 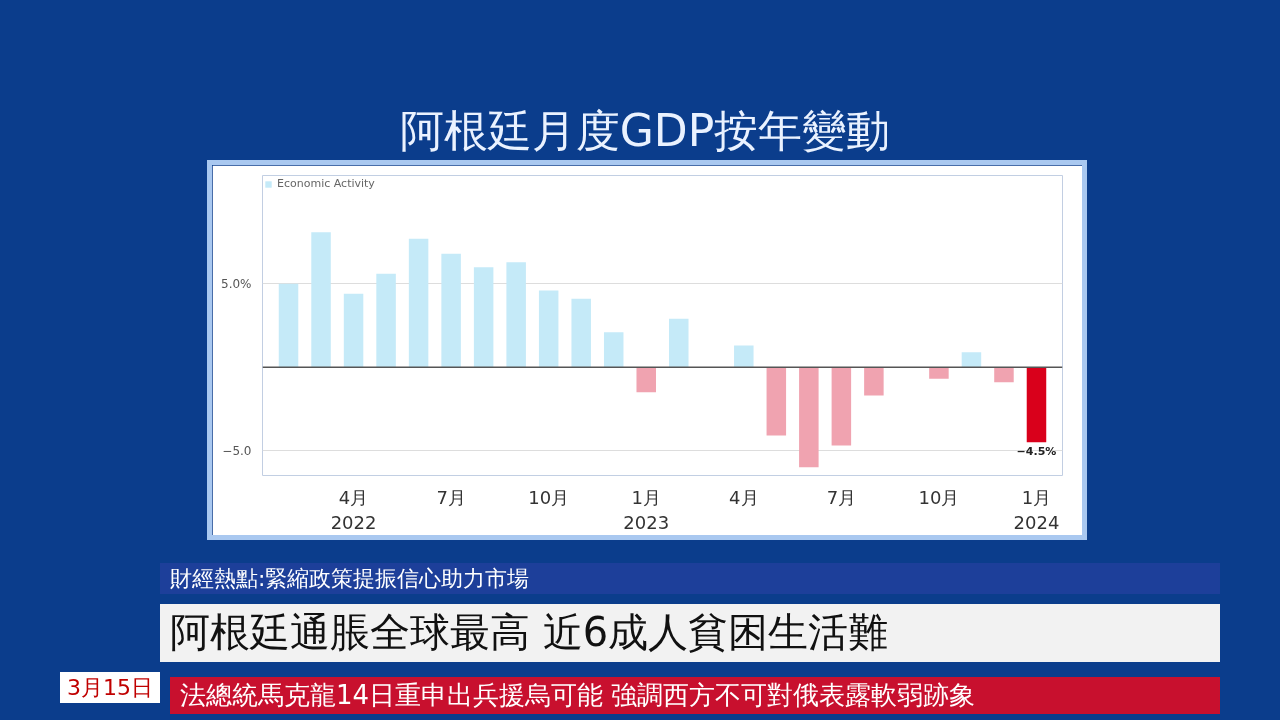 I want to click on text: 阿根廷通脹全球最高 近6成人貧困生活難, so click(x=529, y=633).